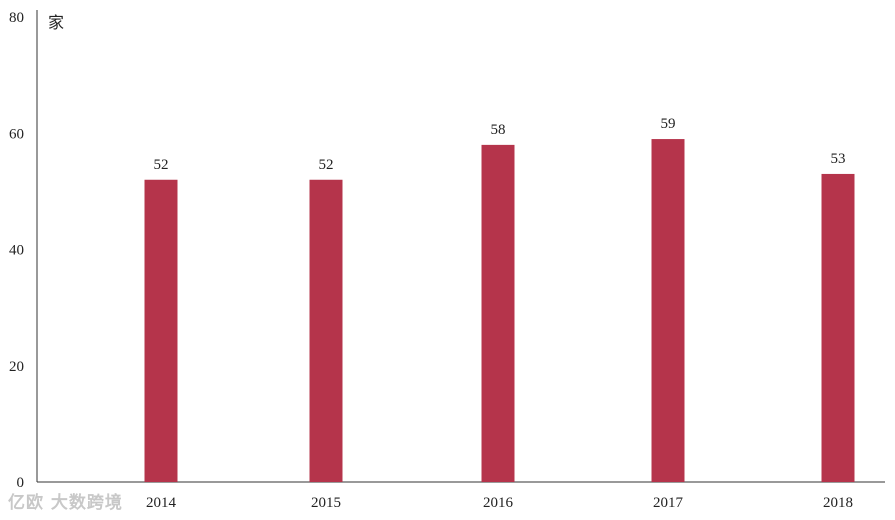  What do you see at coordinates (668, 124) in the screenshot?
I see `data-label: 59` at bounding box center [668, 124].